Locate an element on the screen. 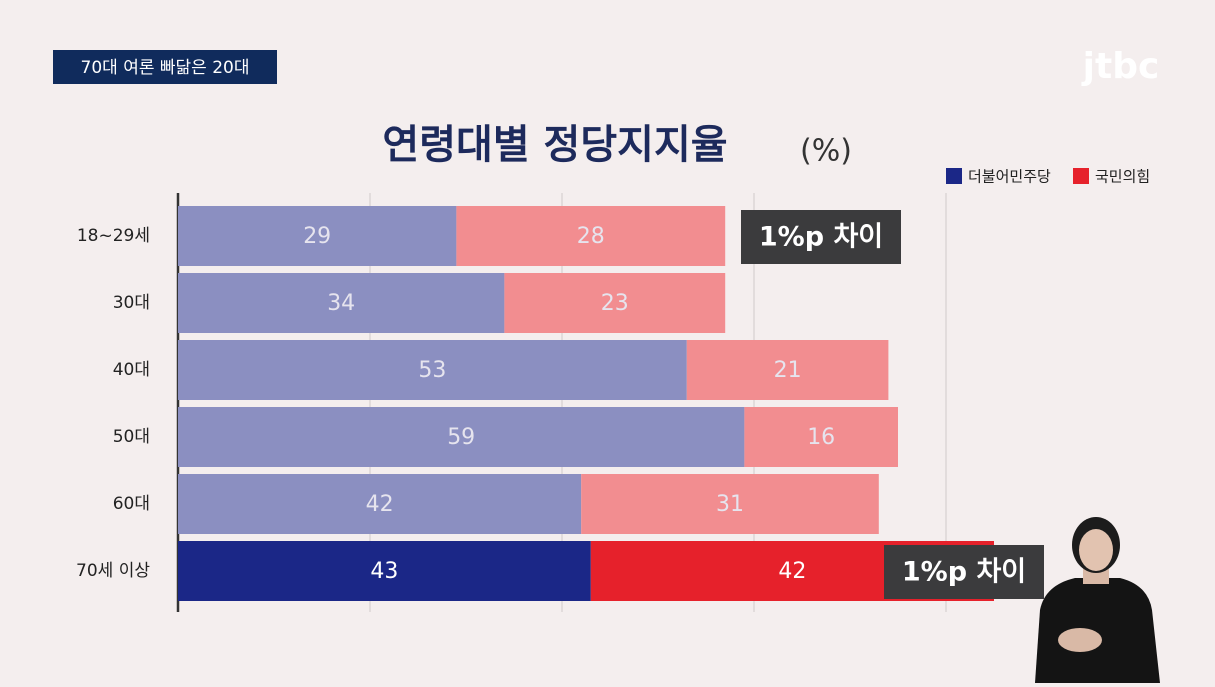 Image resolution: width=1215 pixels, height=687 pixels. value-label: 16 is located at coordinates (821, 437).